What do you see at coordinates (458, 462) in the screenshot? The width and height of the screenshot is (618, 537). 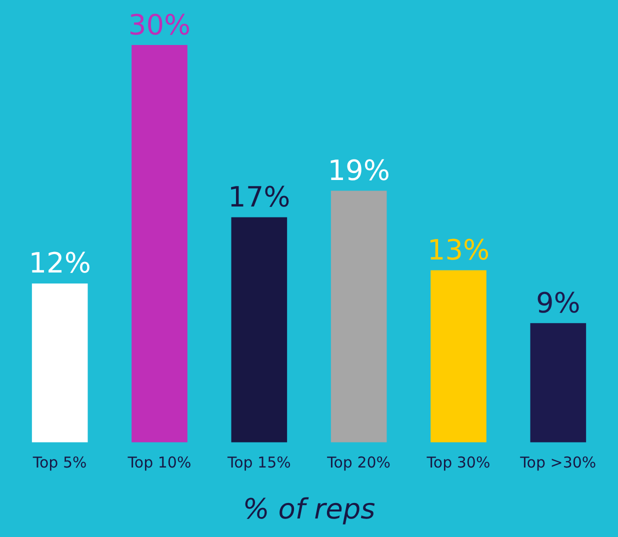 I see `x-tick-label: Top 30%` at bounding box center [458, 462].